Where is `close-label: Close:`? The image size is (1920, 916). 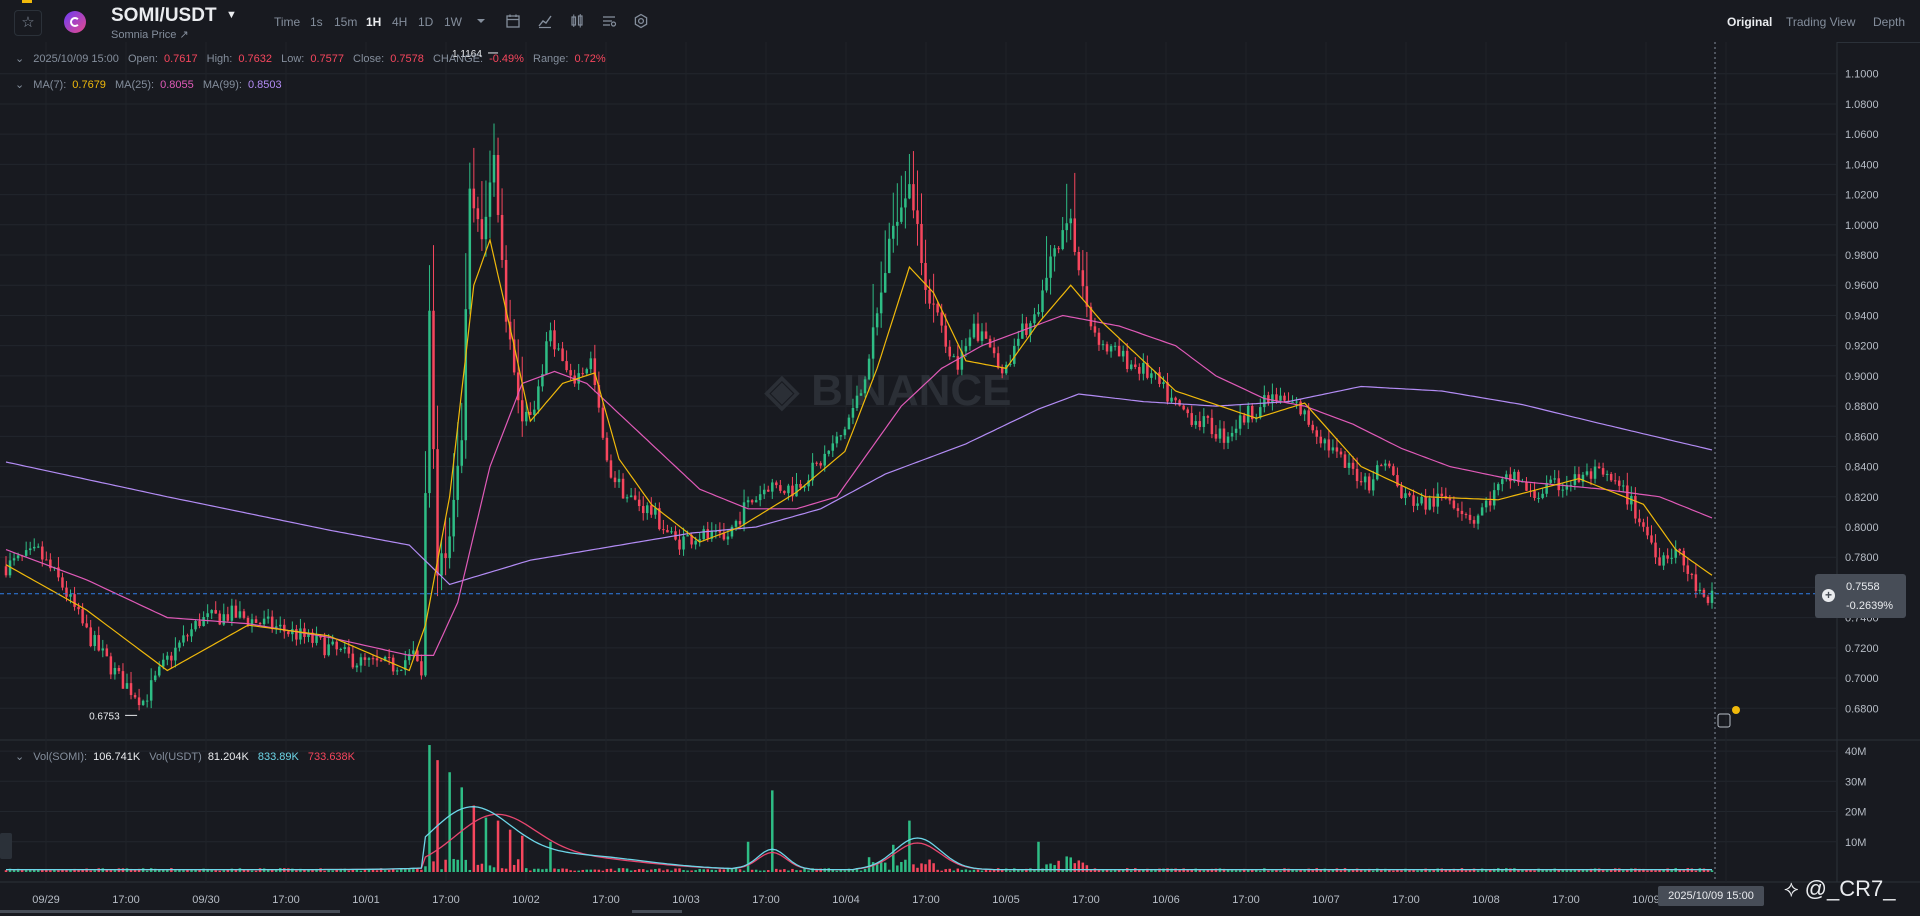 close-label: Close: is located at coordinates (369, 59).